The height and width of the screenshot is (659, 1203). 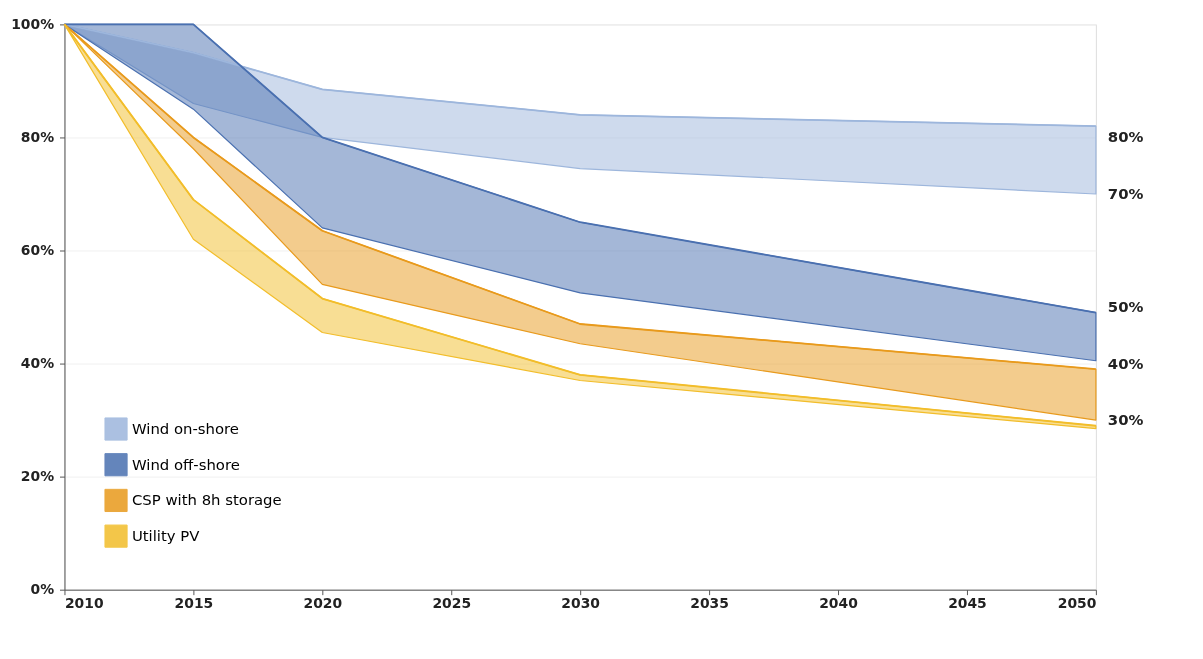 I want to click on x-tick-label: 2040, so click(x=838, y=603).